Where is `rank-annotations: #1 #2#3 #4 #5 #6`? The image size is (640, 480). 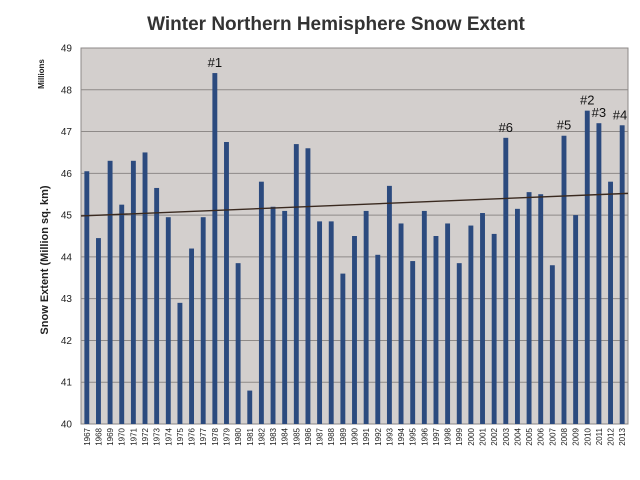
rank-annotations: #1 #2#3 #4 #5 #6 is located at coordinates (418, 95).